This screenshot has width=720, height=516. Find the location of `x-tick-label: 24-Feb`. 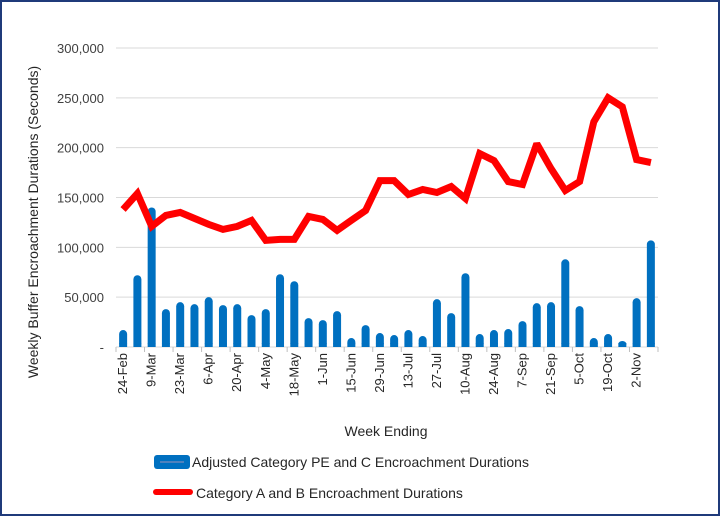

x-tick-label: 24-Feb is located at coordinates (122, 373).